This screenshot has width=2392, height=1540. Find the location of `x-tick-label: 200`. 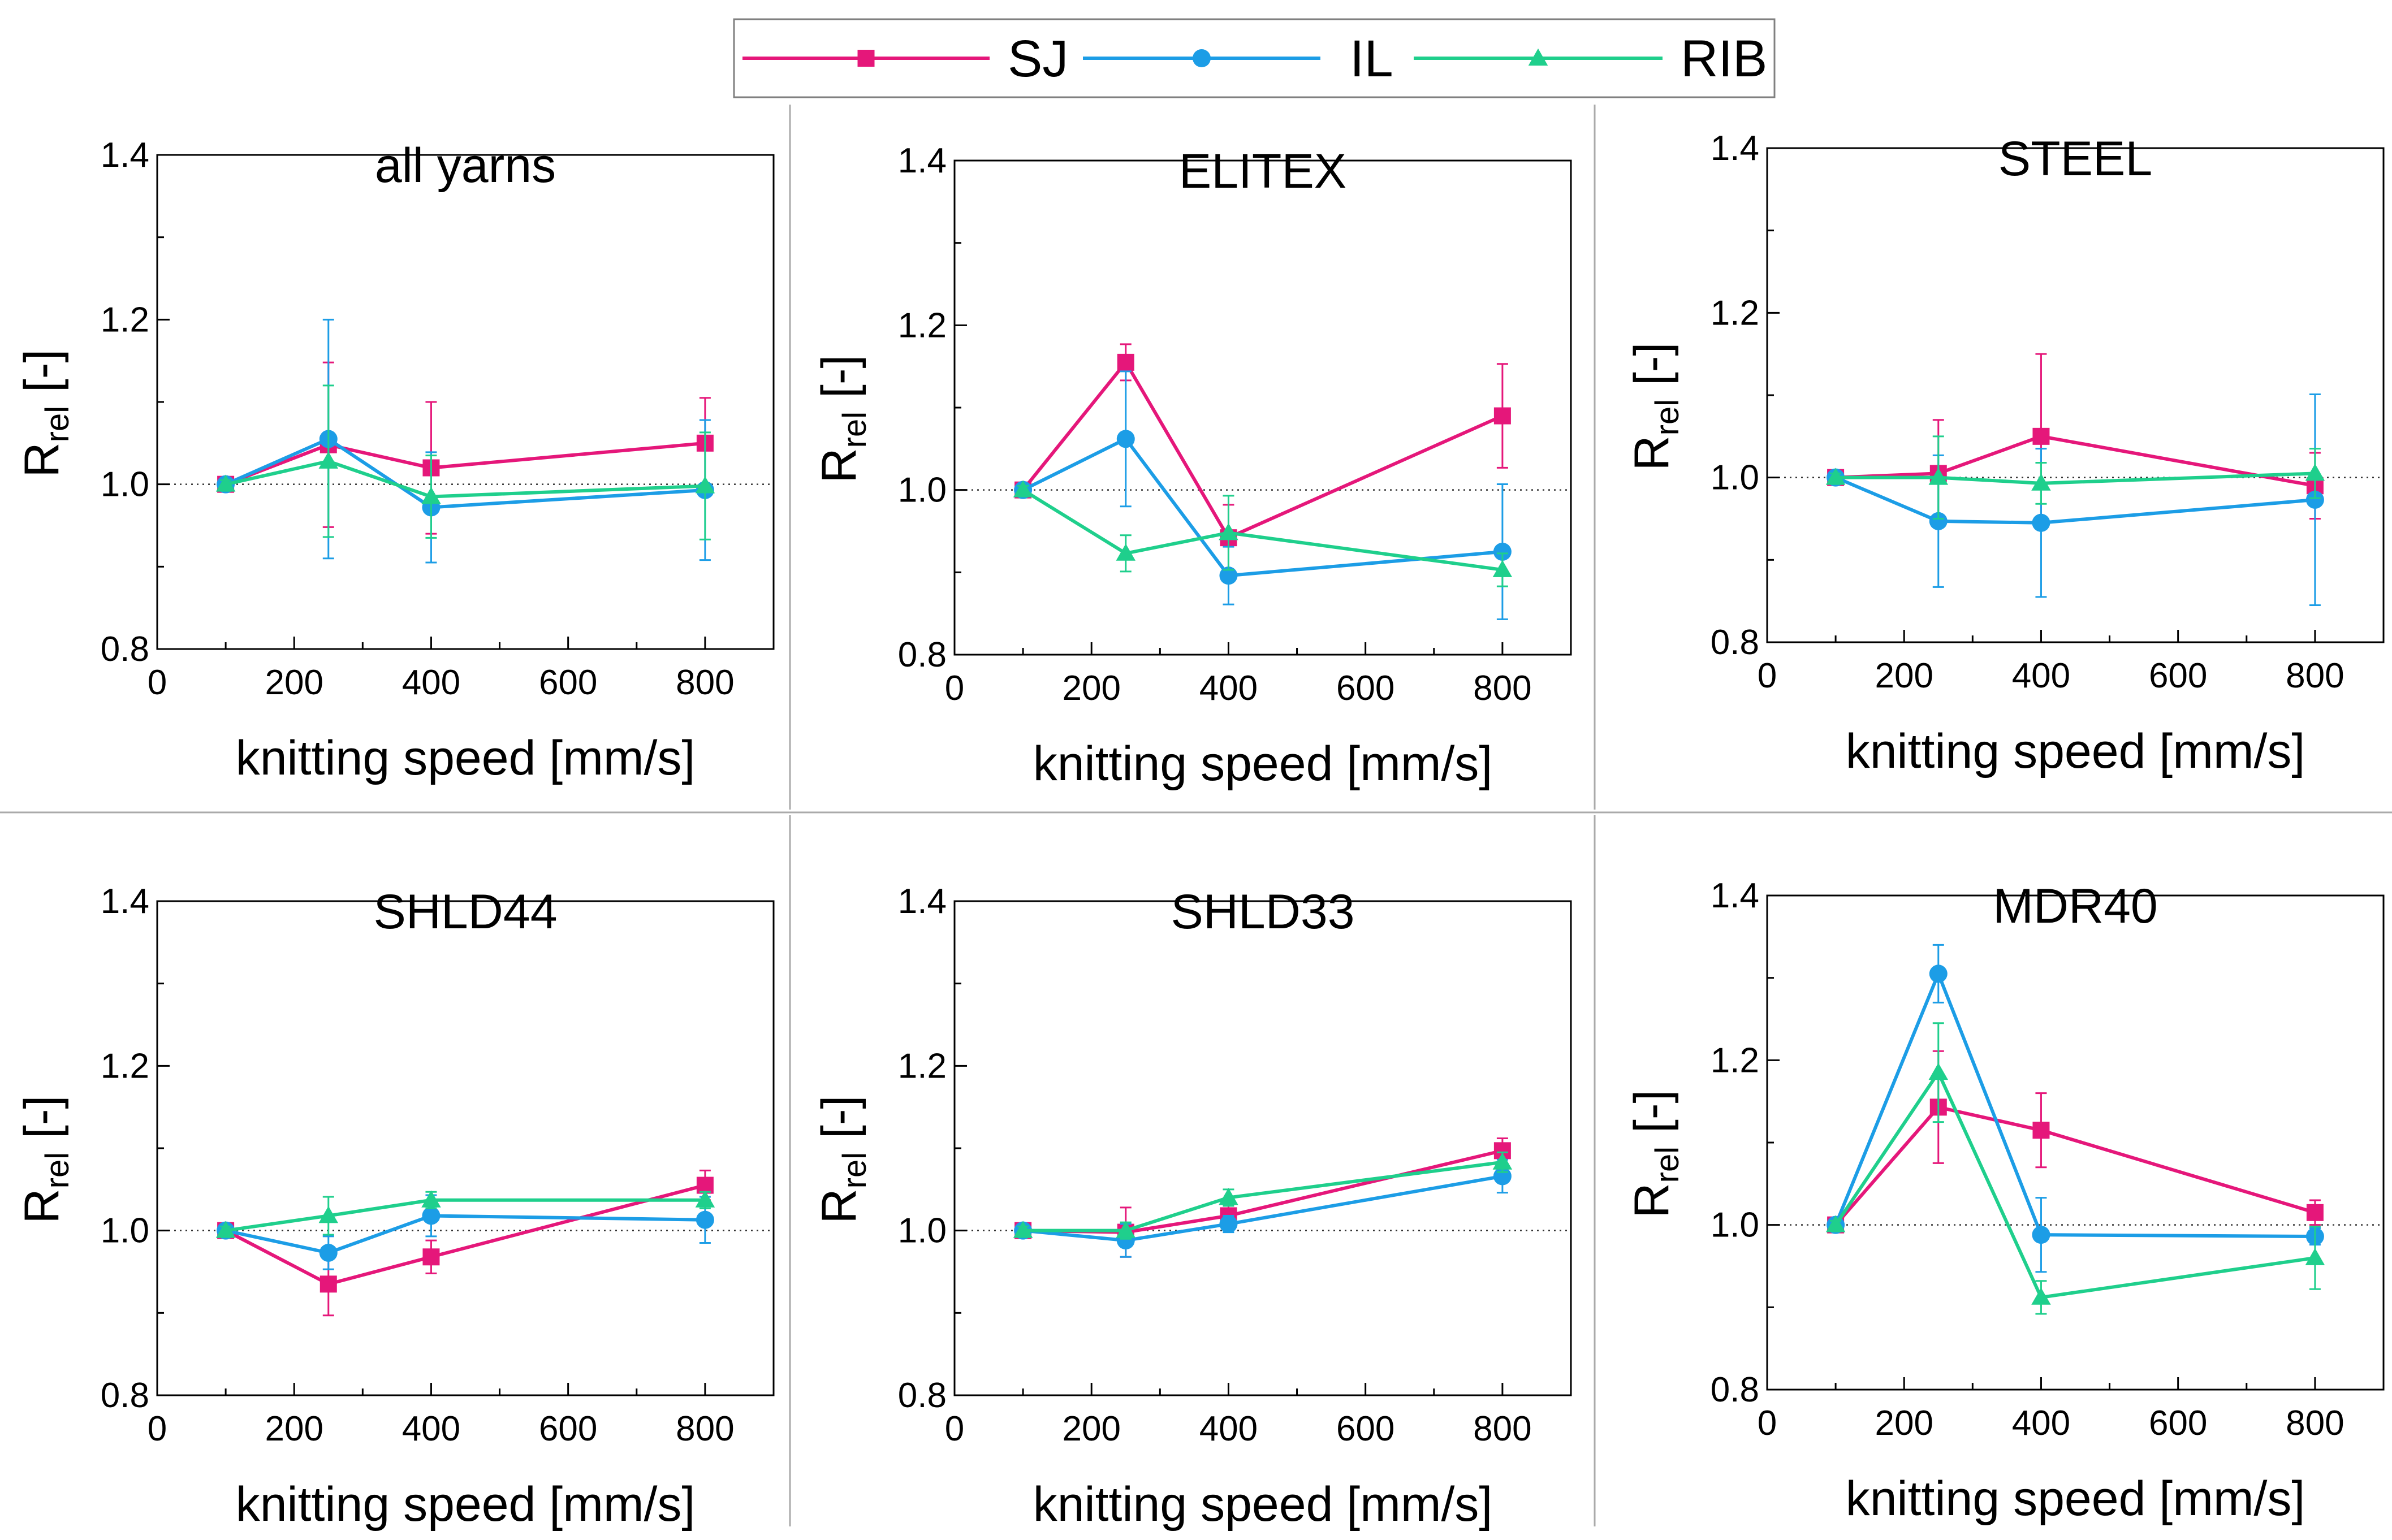

x-tick-label: 200 is located at coordinates (1091, 688).